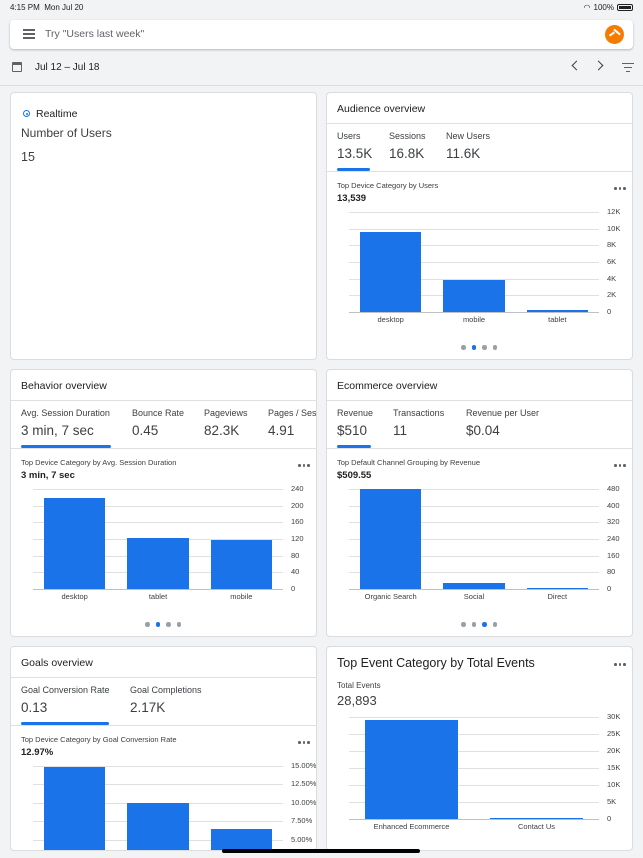 The height and width of the screenshot is (858, 643). Describe the element at coordinates (468, 146) in the screenshot. I see `metric-tab-new-users: New Users 11.6K` at that location.